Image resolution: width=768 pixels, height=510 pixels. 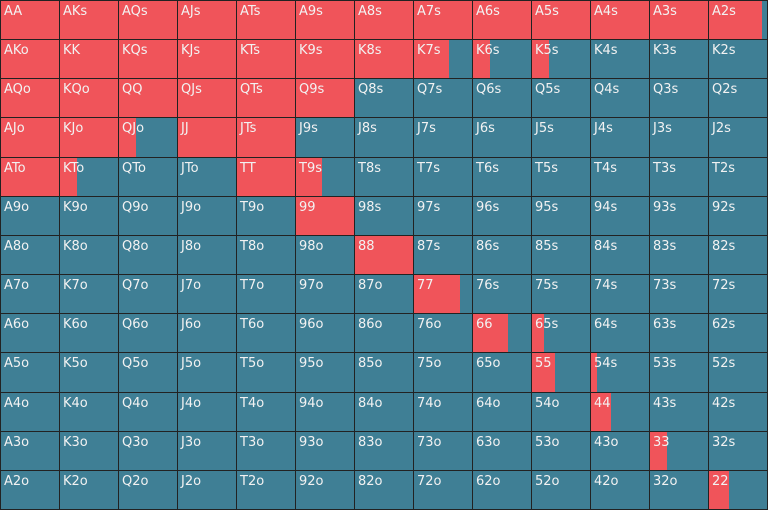 What do you see at coordinates (30, 20) in the screenshot?
I see `hand-cell: AA` at bounding box center [30, 20].